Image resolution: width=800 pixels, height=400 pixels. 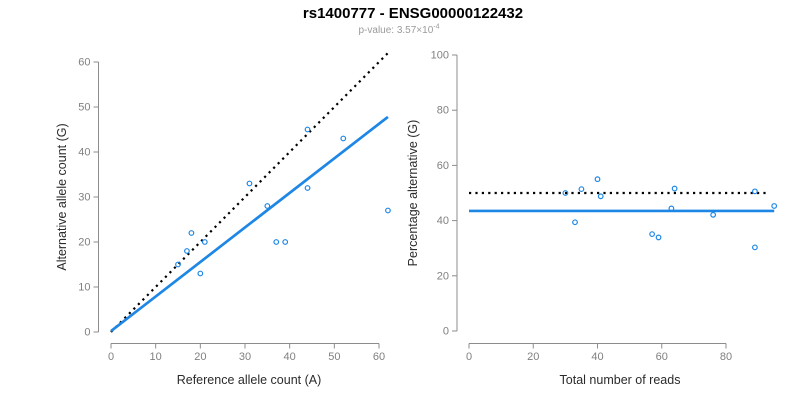 What do you see at coordinates (436, 27) in the screenshot?
I see `p-value-exponent: -4` at bounding box center [436, 27].